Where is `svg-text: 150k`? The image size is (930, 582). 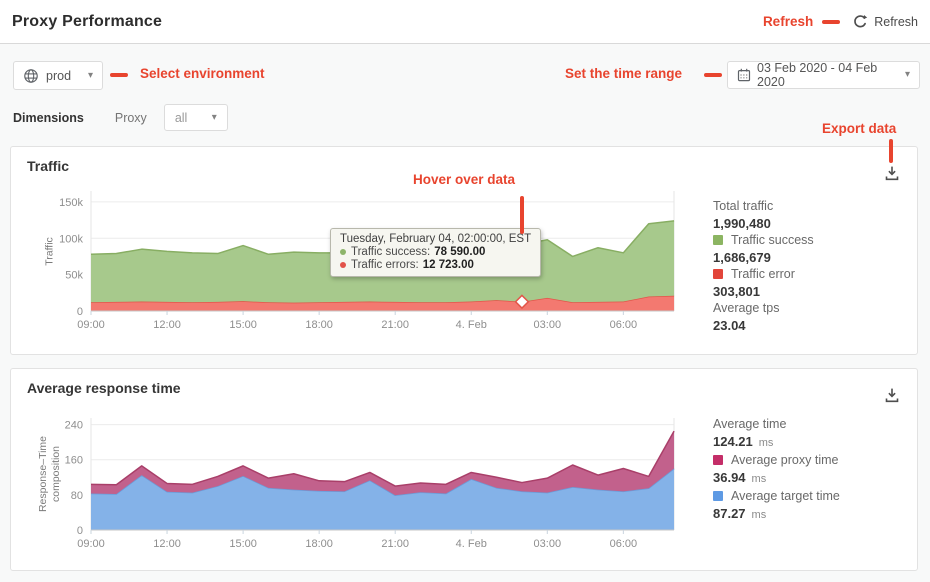 svg-text: 150k is located at coordinates (71, 203).